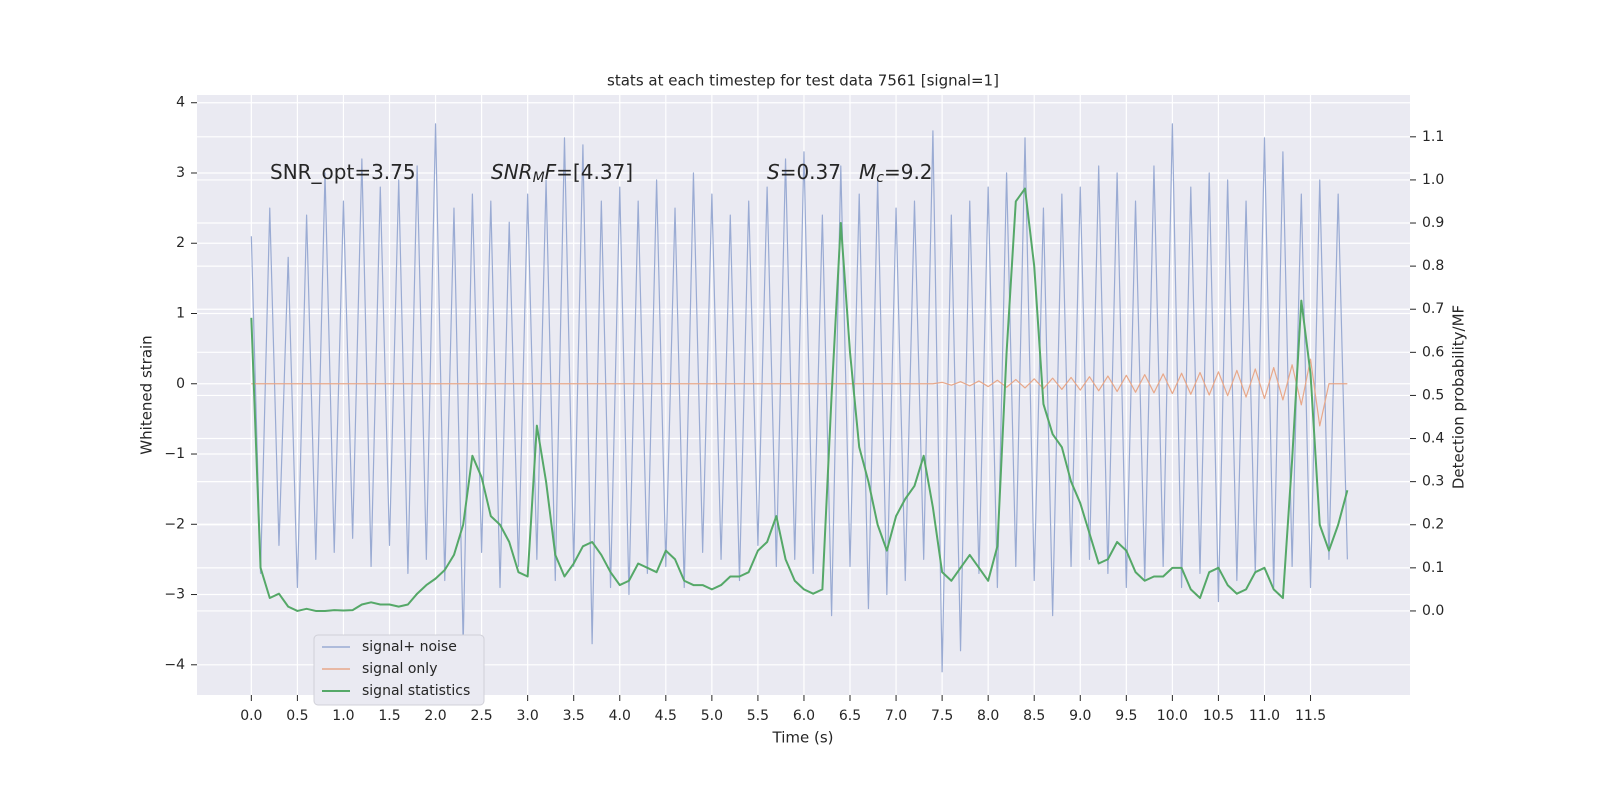 The image size is (1600, 800). I want to click on x-tick-label: 5.0, so click(712, 716).